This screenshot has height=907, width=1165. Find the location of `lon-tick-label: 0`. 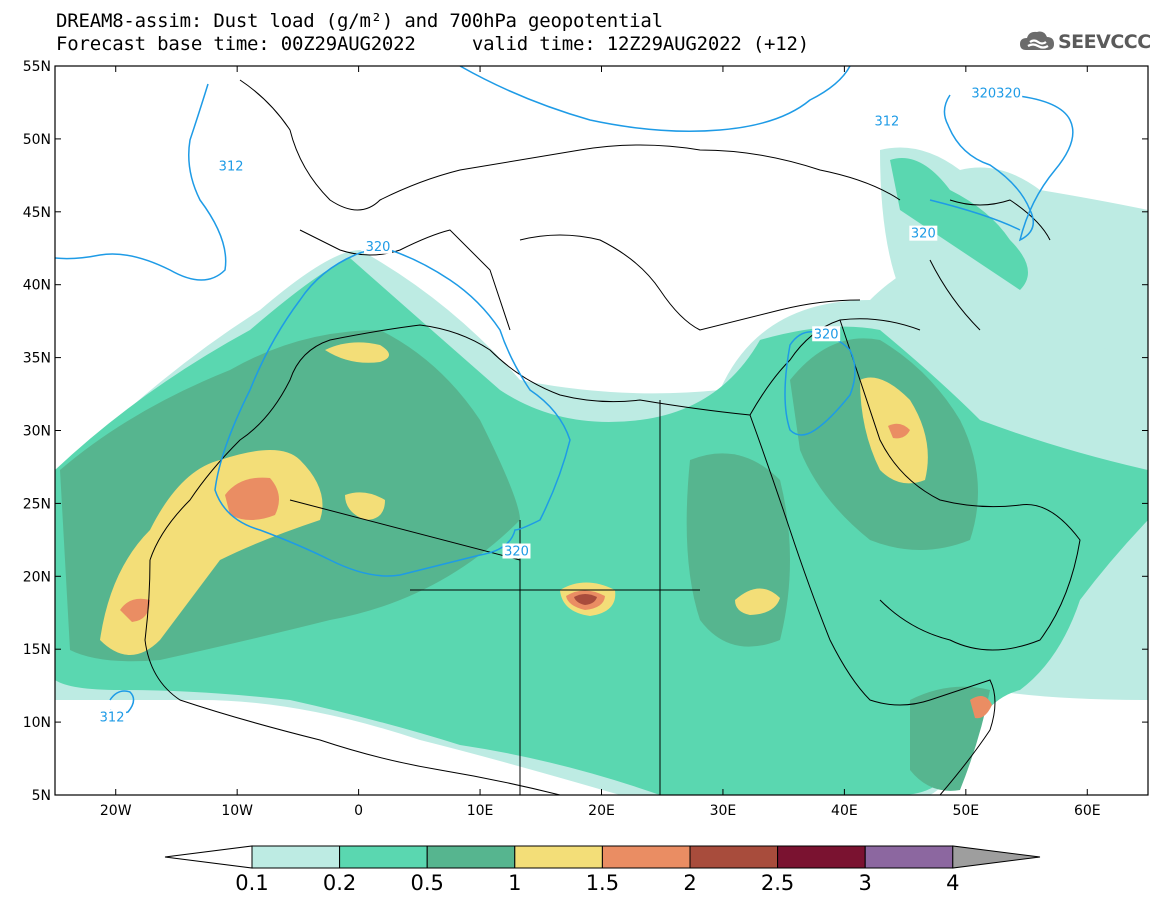

lon-tick-label: 0 is located at coordinates (358, 811).